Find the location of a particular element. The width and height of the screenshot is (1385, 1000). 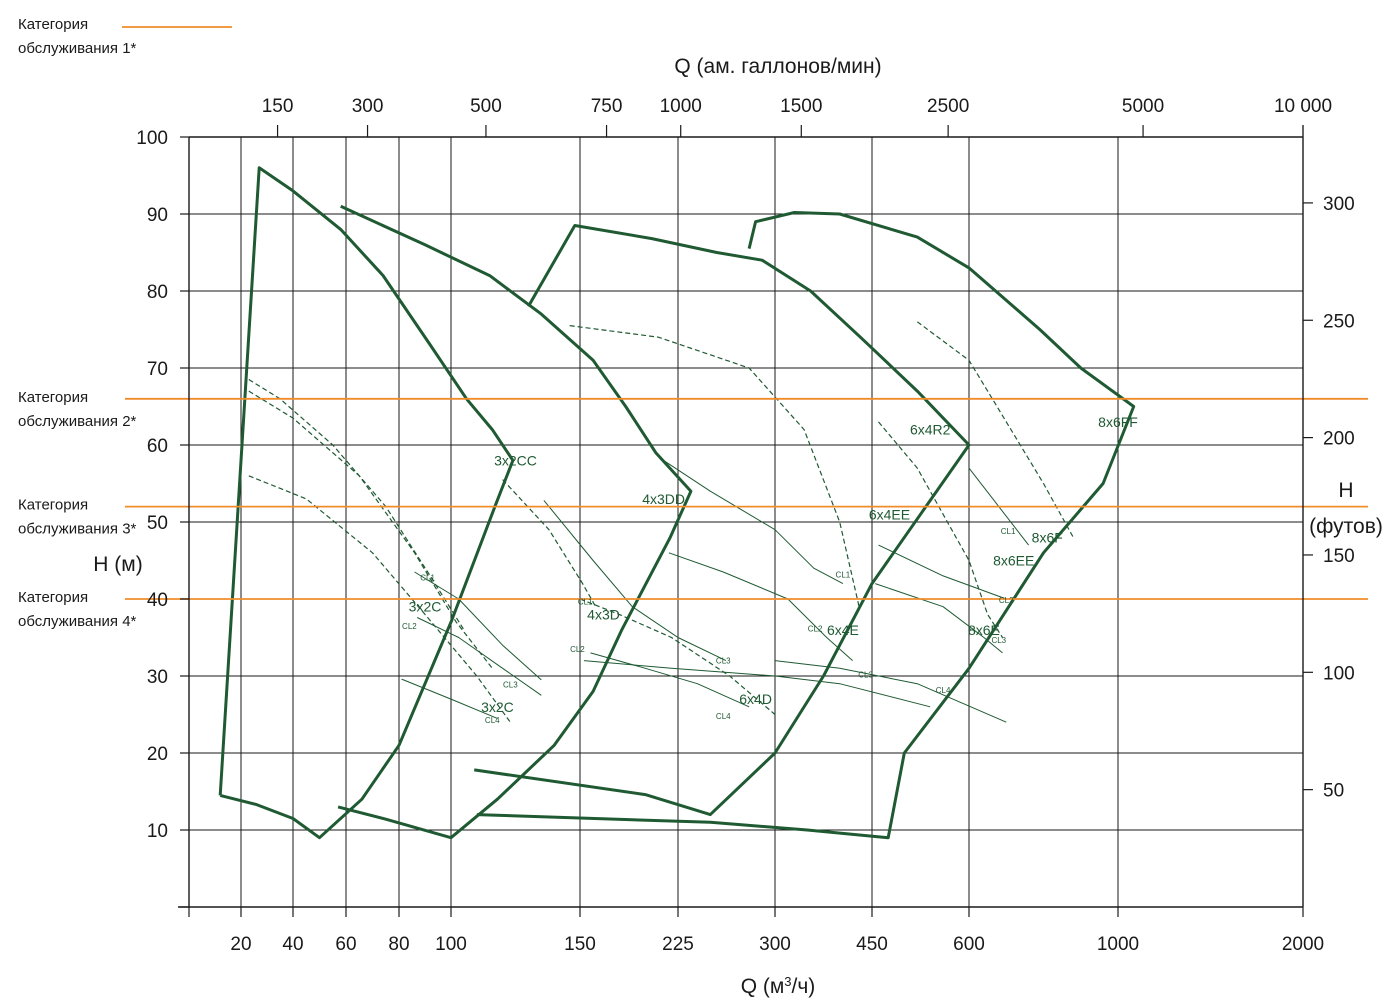

x-top-tick-label: 150 is located at coordinates (278, 106).